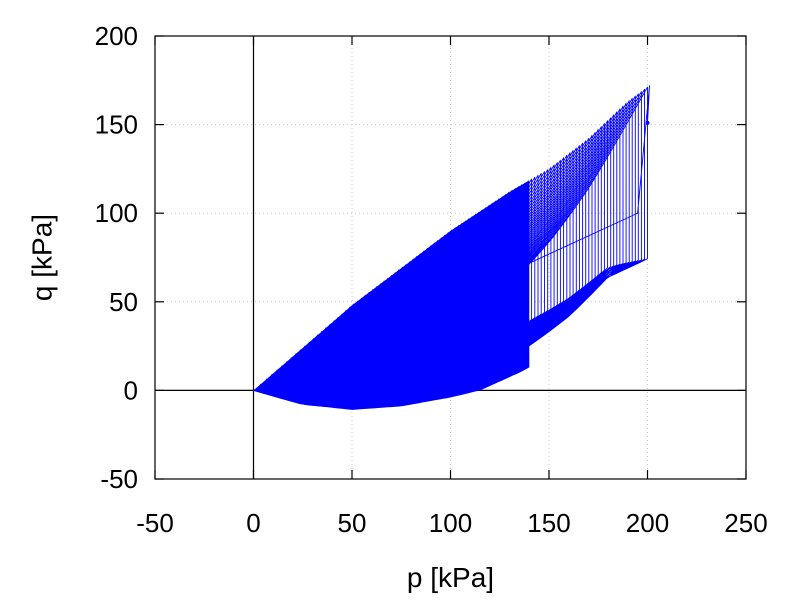  Describe the element at coordinates (647, 122) in the screenshot. I see `series-end-point` at that location.